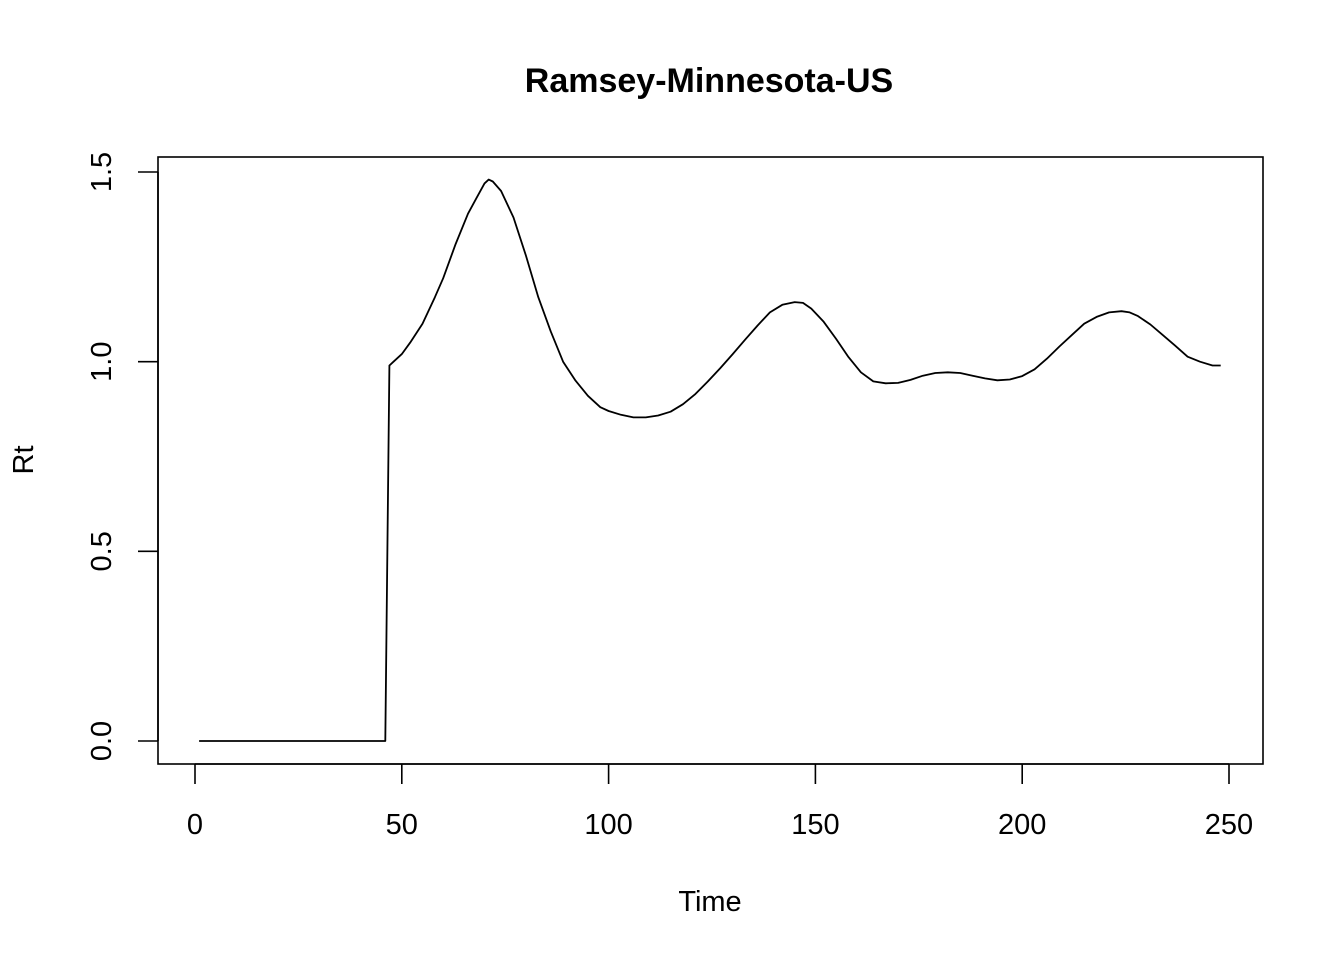 Image resolution: width=1344 pixels, height=960 pixels. What do you see at coordinates (709, 902) in the screenshot?
I see `x-axis-label: Time` at bounding box center [709, 902].